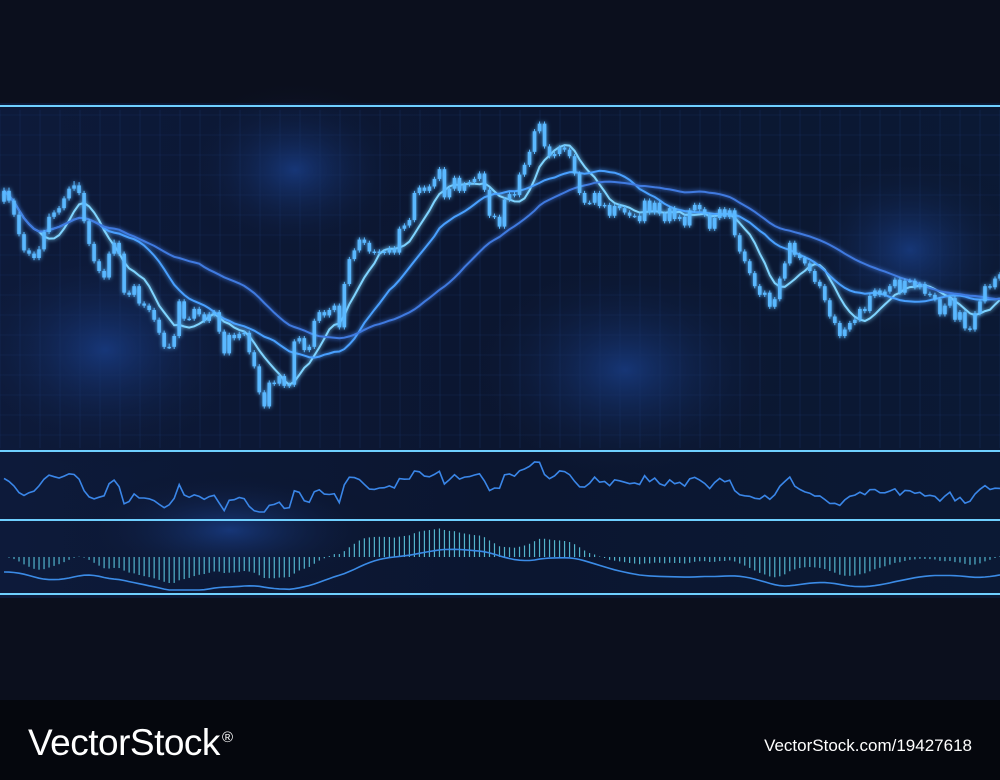 The image size is (1000, 780). Describe the element at coordinates (230, 530) in the screenshot. I see `glow-lower` at that location.